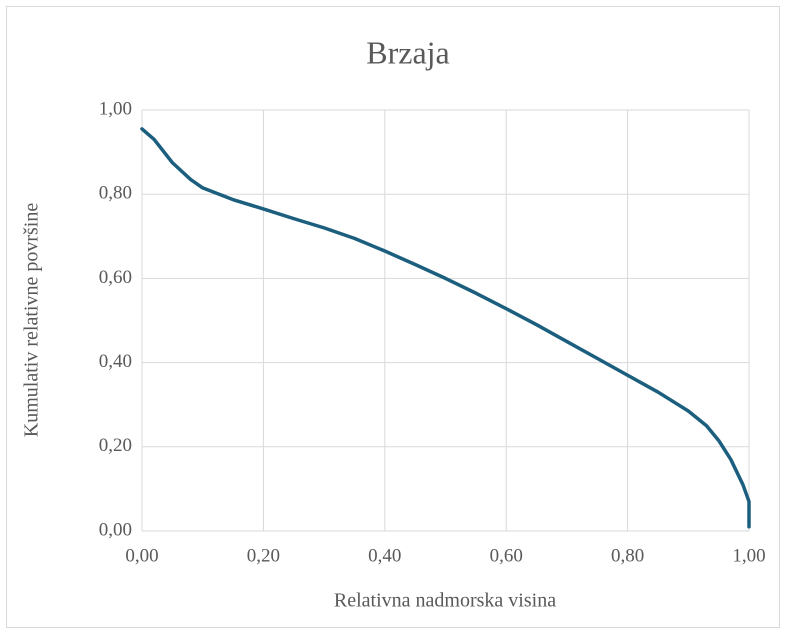  What do you see at coordinates (115, 529) in the screenshot?
I see `y-tick-label: 0,00` at bounding box center [115, 529].